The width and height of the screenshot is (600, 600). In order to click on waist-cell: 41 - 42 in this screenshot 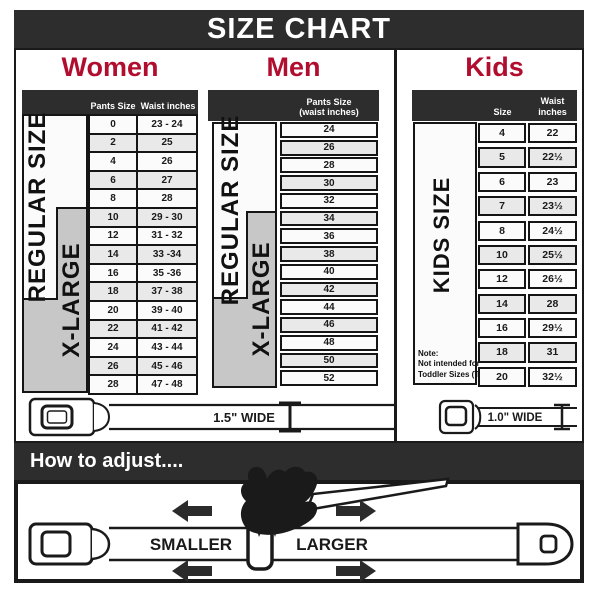, I will do `click(167, 329)`.